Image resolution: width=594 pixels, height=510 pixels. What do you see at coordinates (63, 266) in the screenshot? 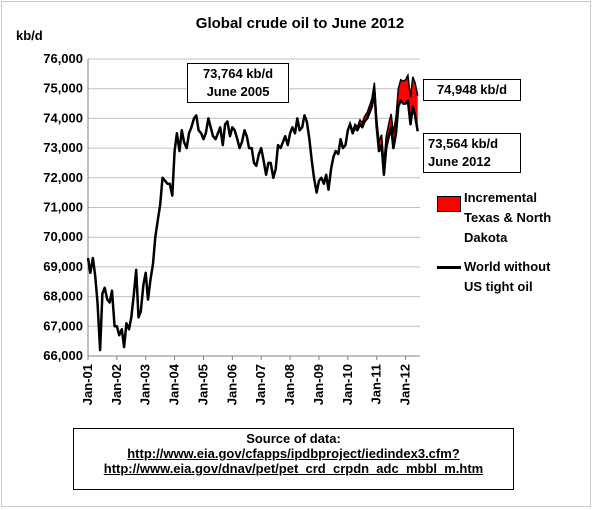
I see `y-tick-label: 69,000` at bounding box center [63, 266].